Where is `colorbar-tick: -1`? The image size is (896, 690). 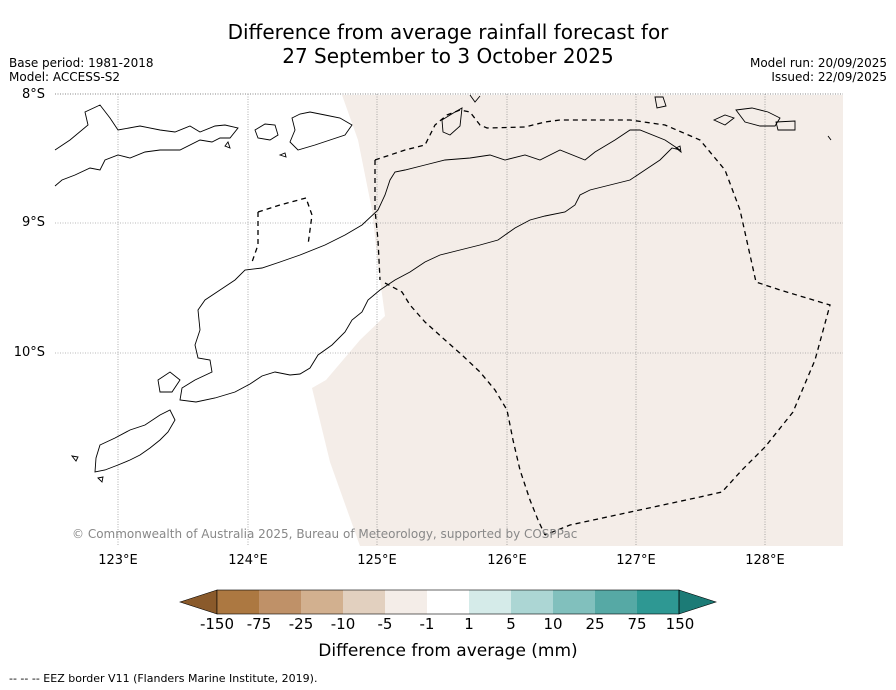 colorbar-tick: -1 is located at coordinates (427, 624).